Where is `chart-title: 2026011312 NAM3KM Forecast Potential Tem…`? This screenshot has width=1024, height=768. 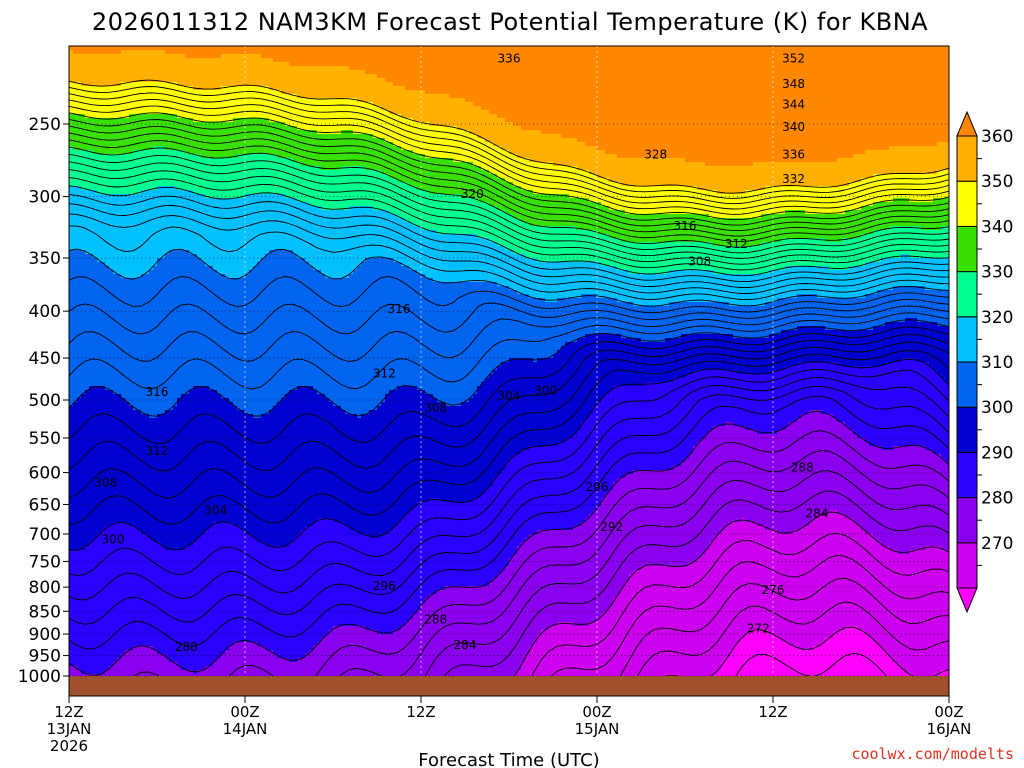 chart-title: 2026011312 NAM3KM Forecast Potential Tem… is located at coordinates (510, 22).